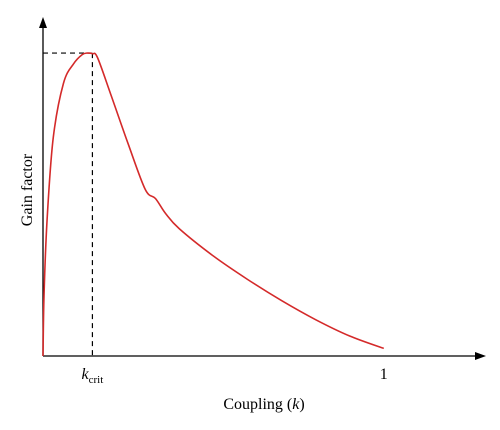 The width and height of the screenshot is (500, 430). What do you see at coordinates (257, 404) in the screenshot?
I see `x-axis-label-prefix: Coupling (` at bounding box center [257, 404].